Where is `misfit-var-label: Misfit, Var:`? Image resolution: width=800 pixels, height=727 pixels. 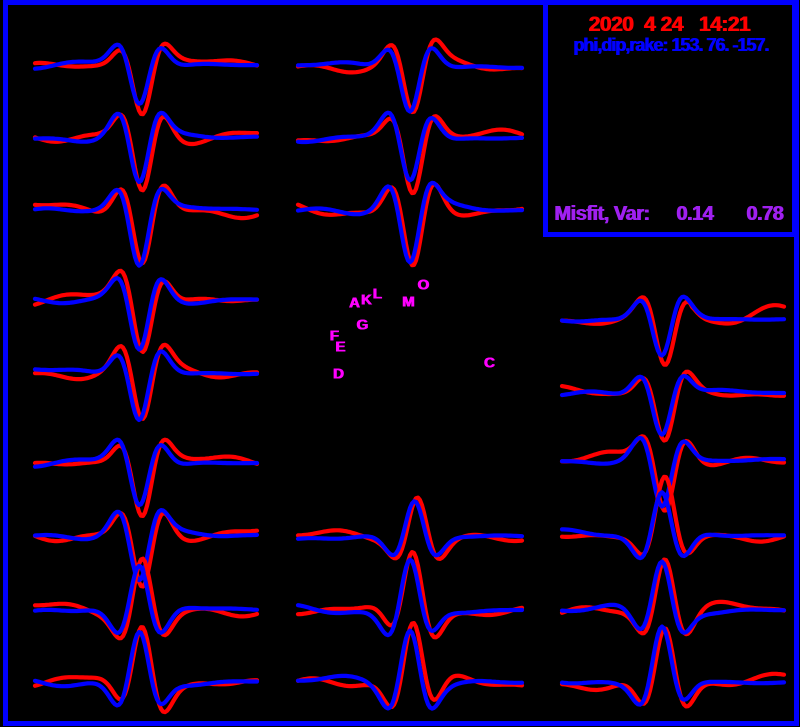
misfit-var-label: Misfit, Var: is located at coordinates (602, 214).